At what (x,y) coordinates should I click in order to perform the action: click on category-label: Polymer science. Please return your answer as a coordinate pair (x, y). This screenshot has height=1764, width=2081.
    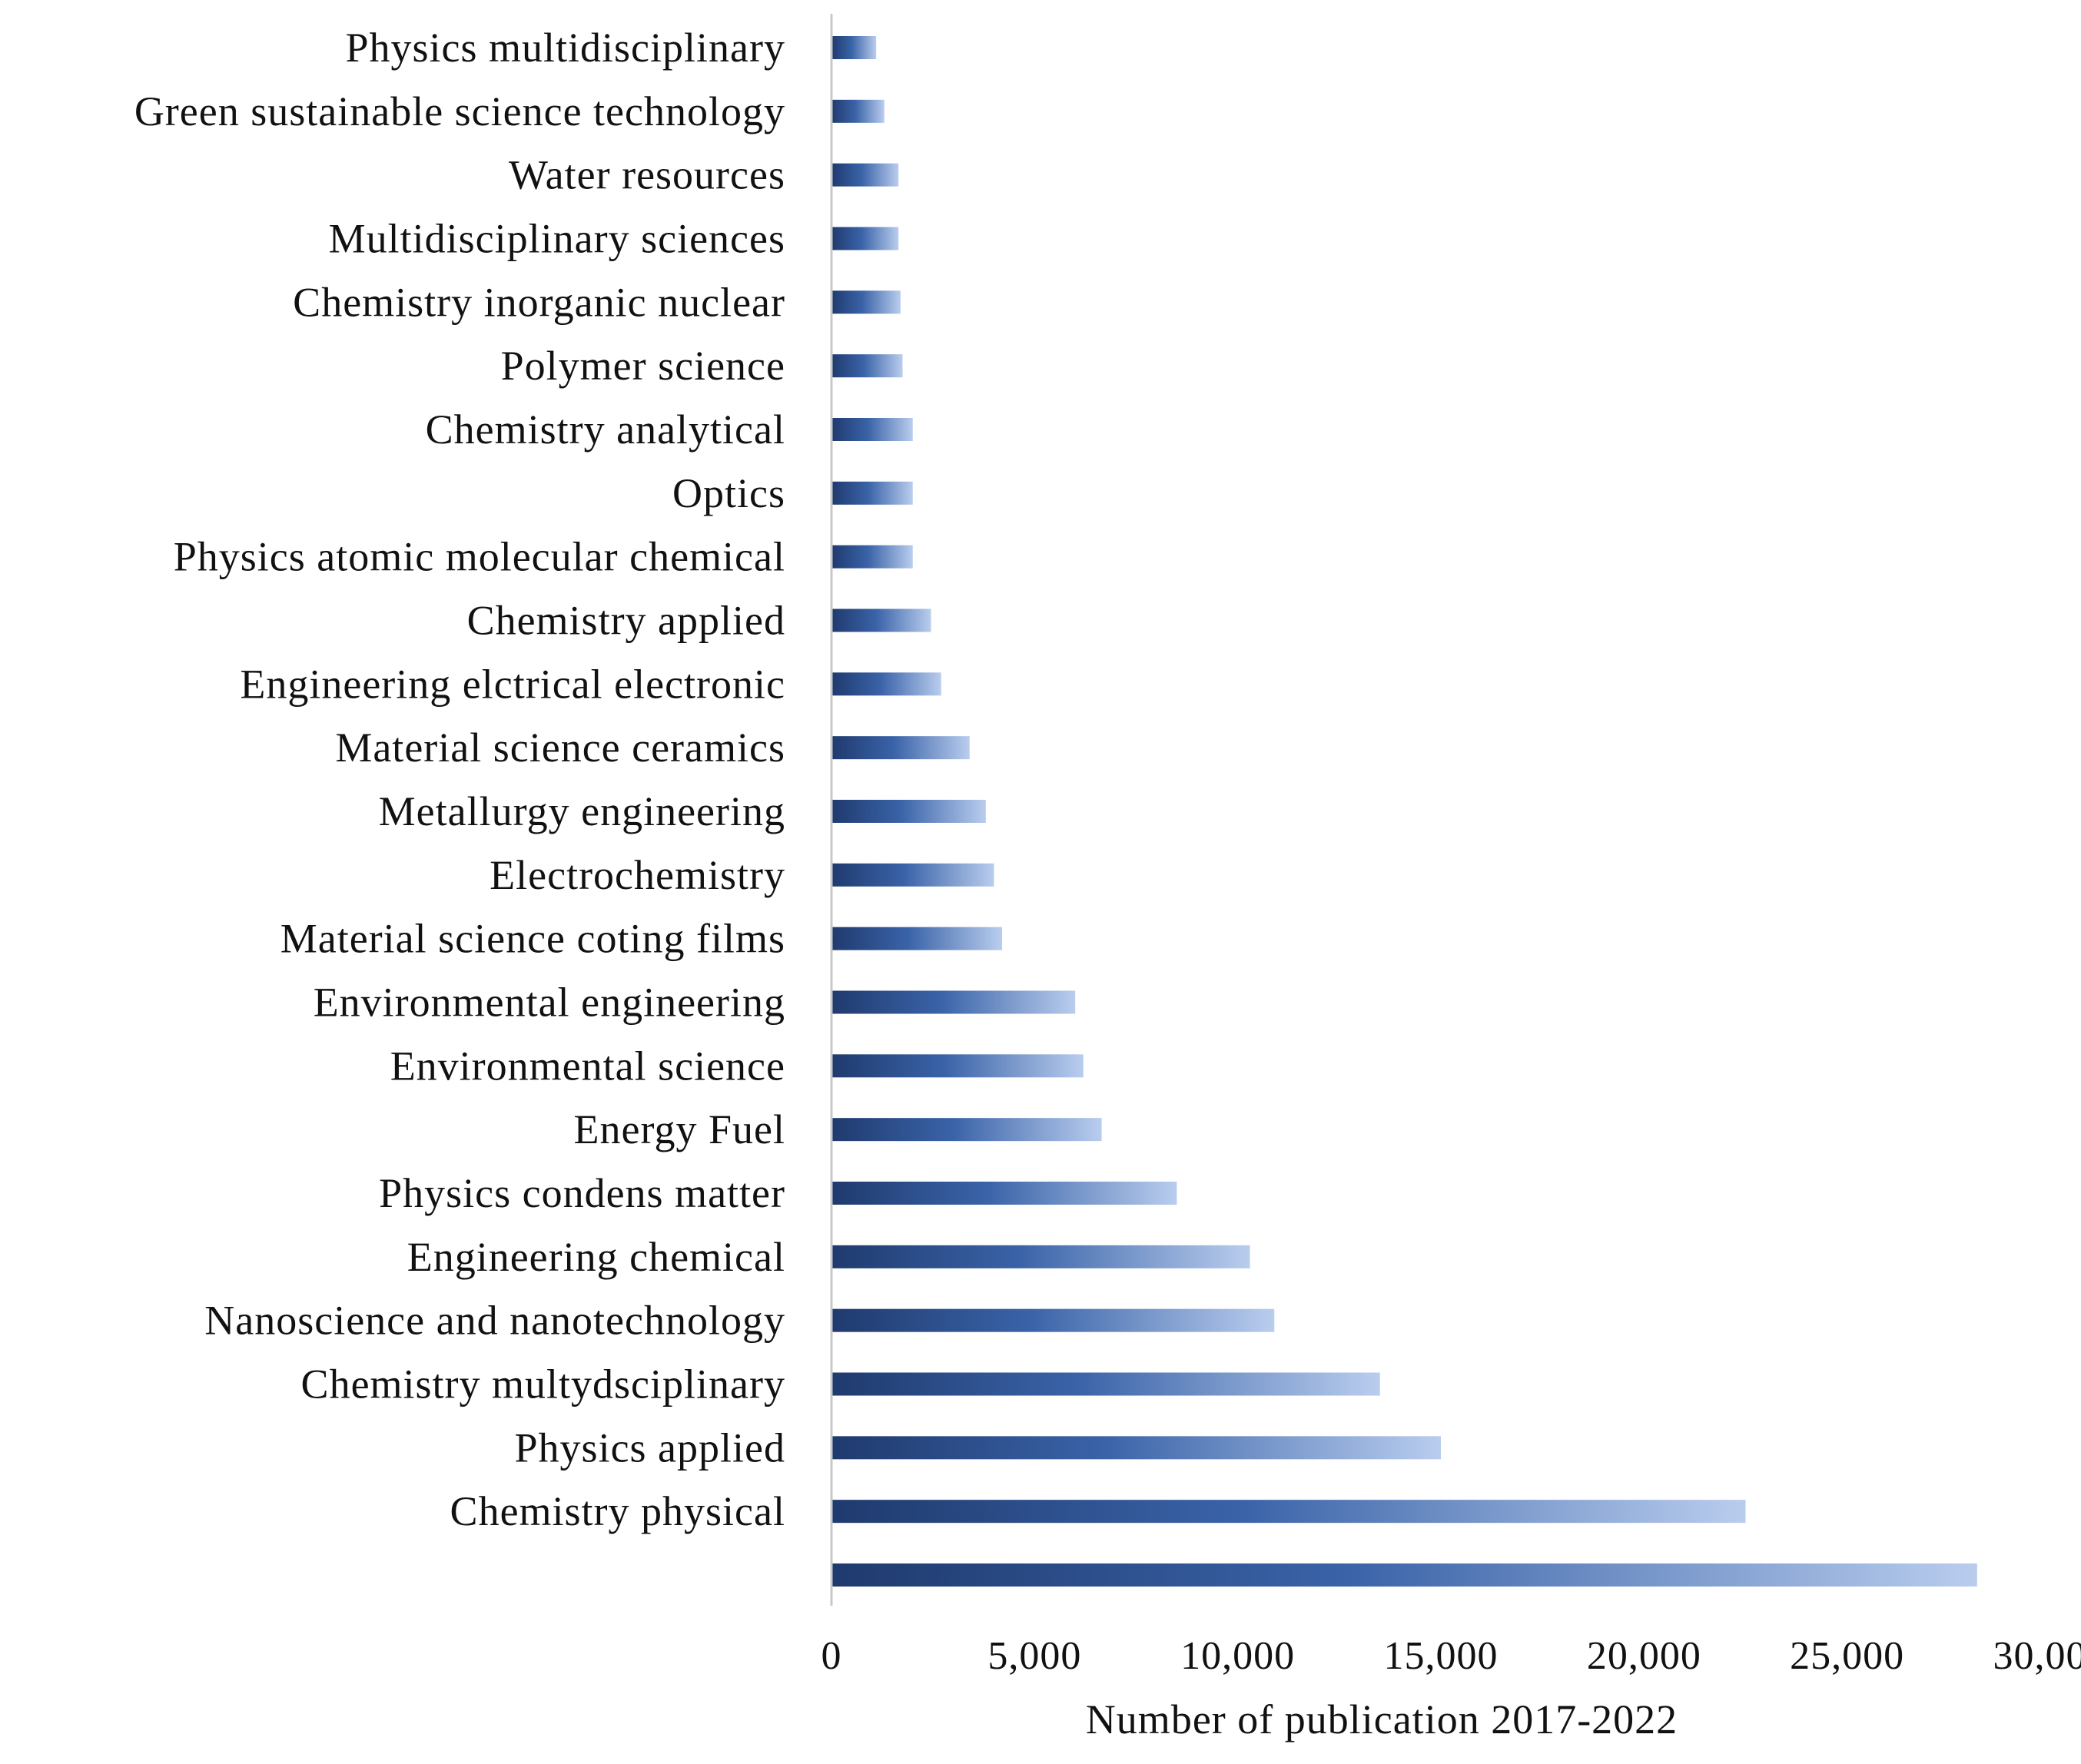
    Looking at the image, I should click on (643, 366).